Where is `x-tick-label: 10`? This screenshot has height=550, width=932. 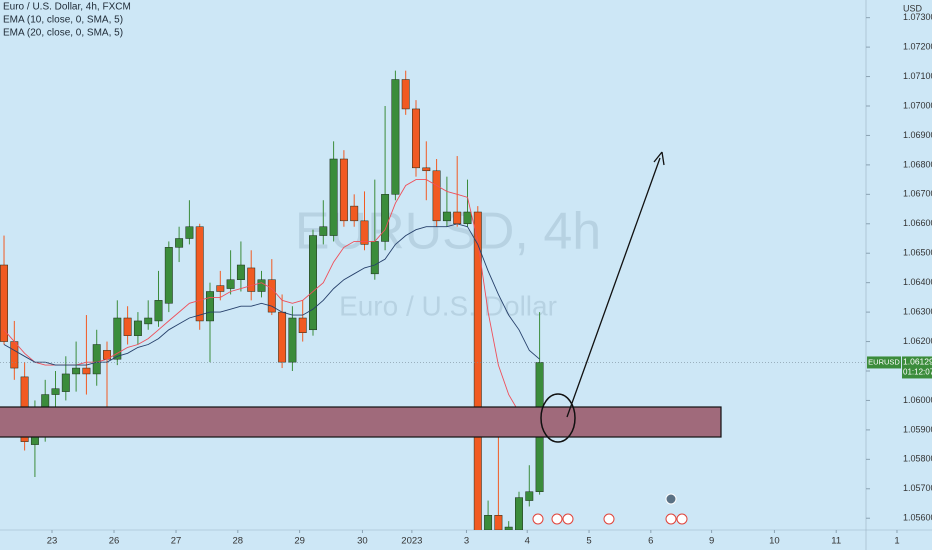 x-tick-label: 10 is located at coordinates (774, 541).